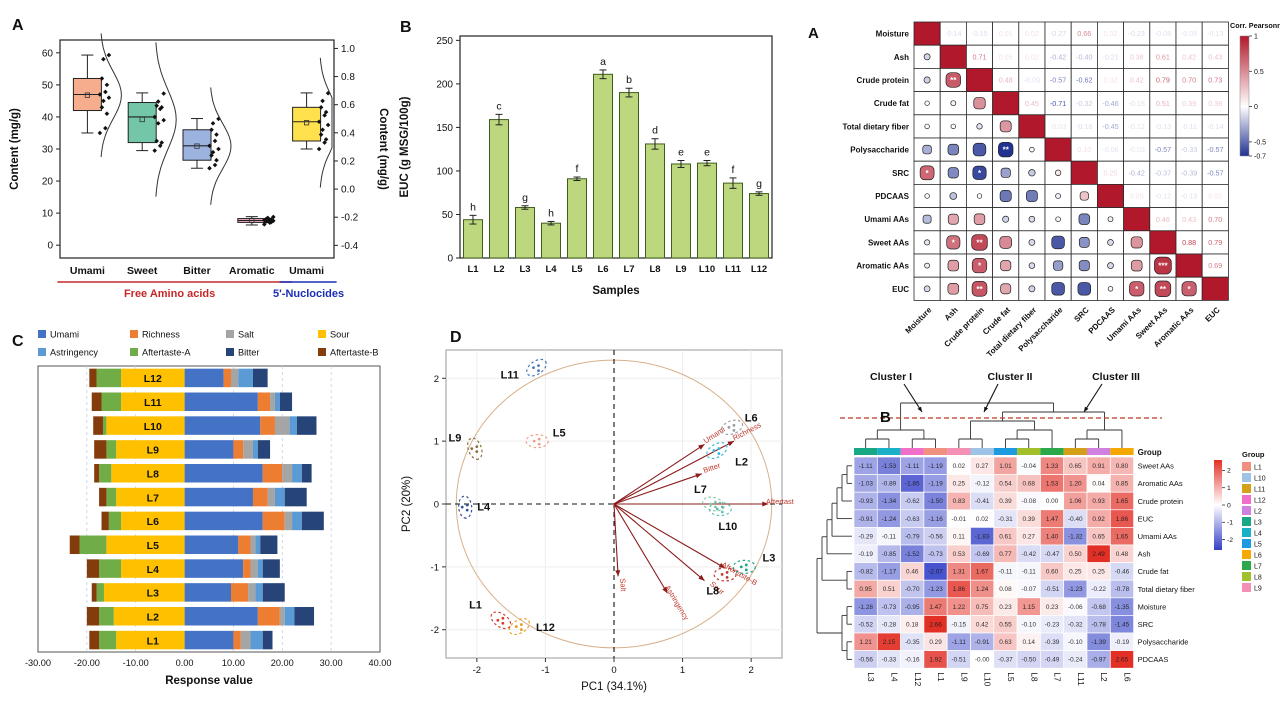 This screenshot has width=1280, height=709. Describe the element at coordinates (959, 466) in the screenshot. I see `svg-text: 0.02` at that location.